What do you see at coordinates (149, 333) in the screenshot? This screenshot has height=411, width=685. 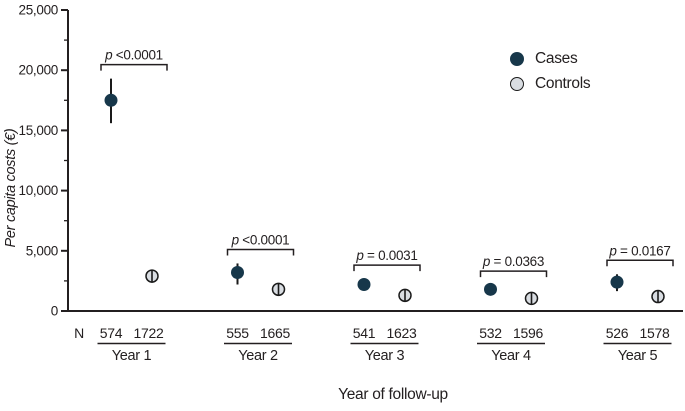 I see `n-controls-value: 1722` at bounding box center [149, 333].